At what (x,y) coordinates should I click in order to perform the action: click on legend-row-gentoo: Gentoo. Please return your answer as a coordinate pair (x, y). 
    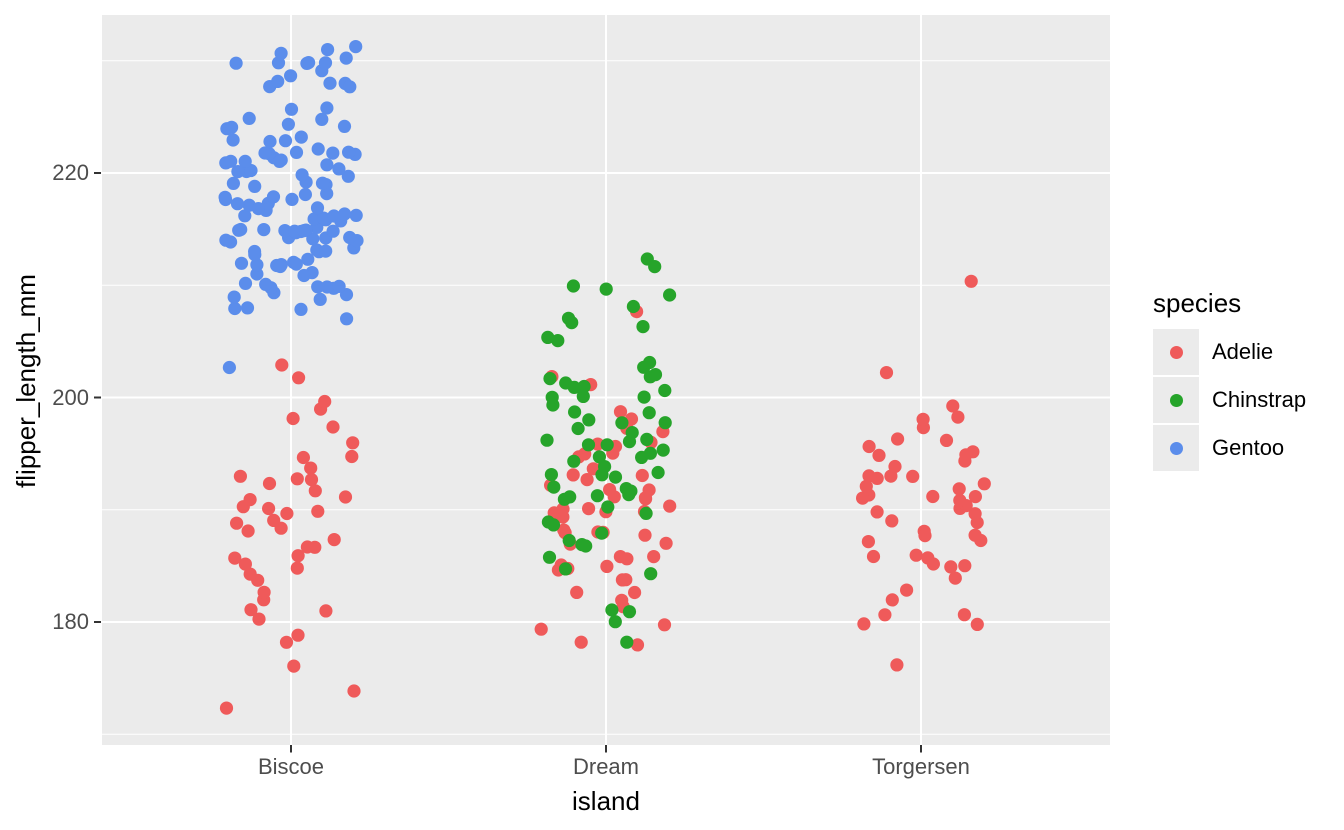
    Looking at the image, I should click on (1229, 448).